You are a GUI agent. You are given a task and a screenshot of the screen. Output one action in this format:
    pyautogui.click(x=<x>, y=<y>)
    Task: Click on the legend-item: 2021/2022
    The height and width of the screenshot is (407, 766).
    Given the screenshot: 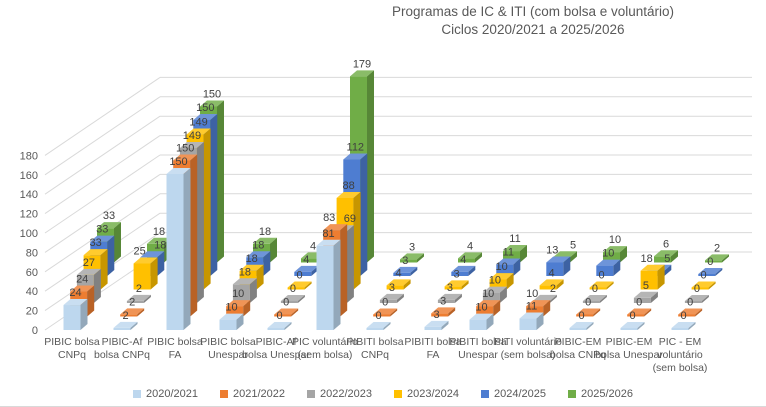 What is the action you would take?
    pyautogui.click(x=252, y=394)
    